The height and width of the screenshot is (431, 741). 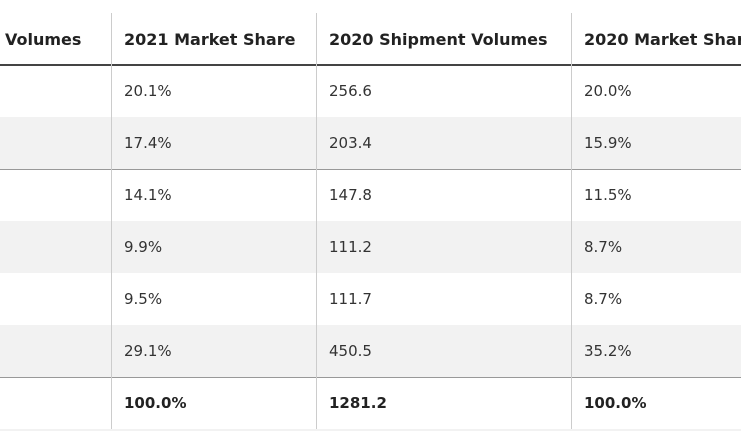 I want to click on table-cell: 17.4%, so click(x=148, y=143).